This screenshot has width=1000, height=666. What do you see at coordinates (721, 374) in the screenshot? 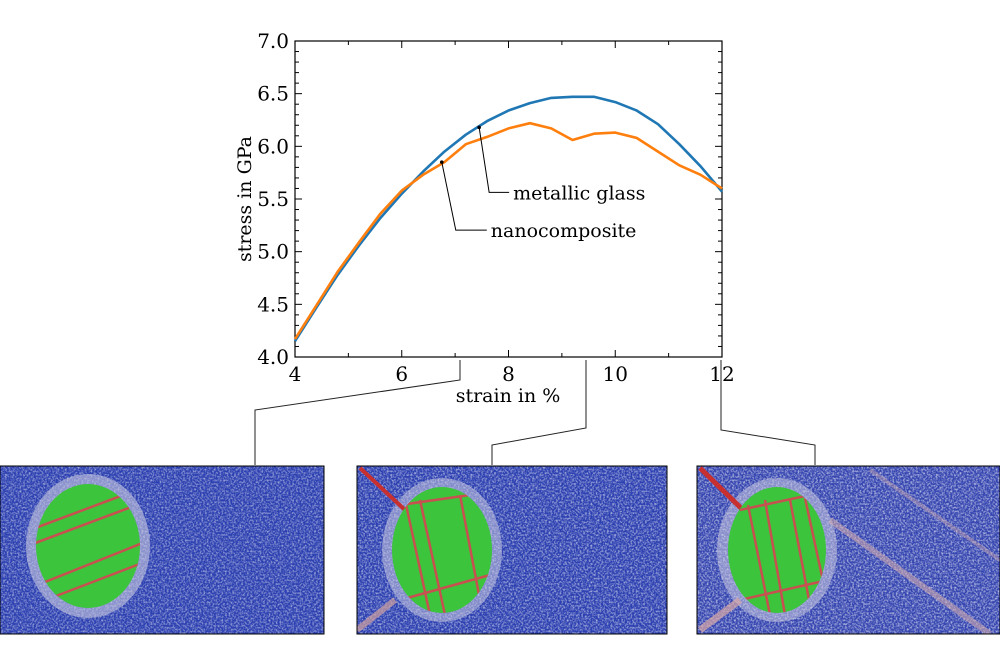
I see `x-tick-label-4: 12` at bounding box center [721, 374].